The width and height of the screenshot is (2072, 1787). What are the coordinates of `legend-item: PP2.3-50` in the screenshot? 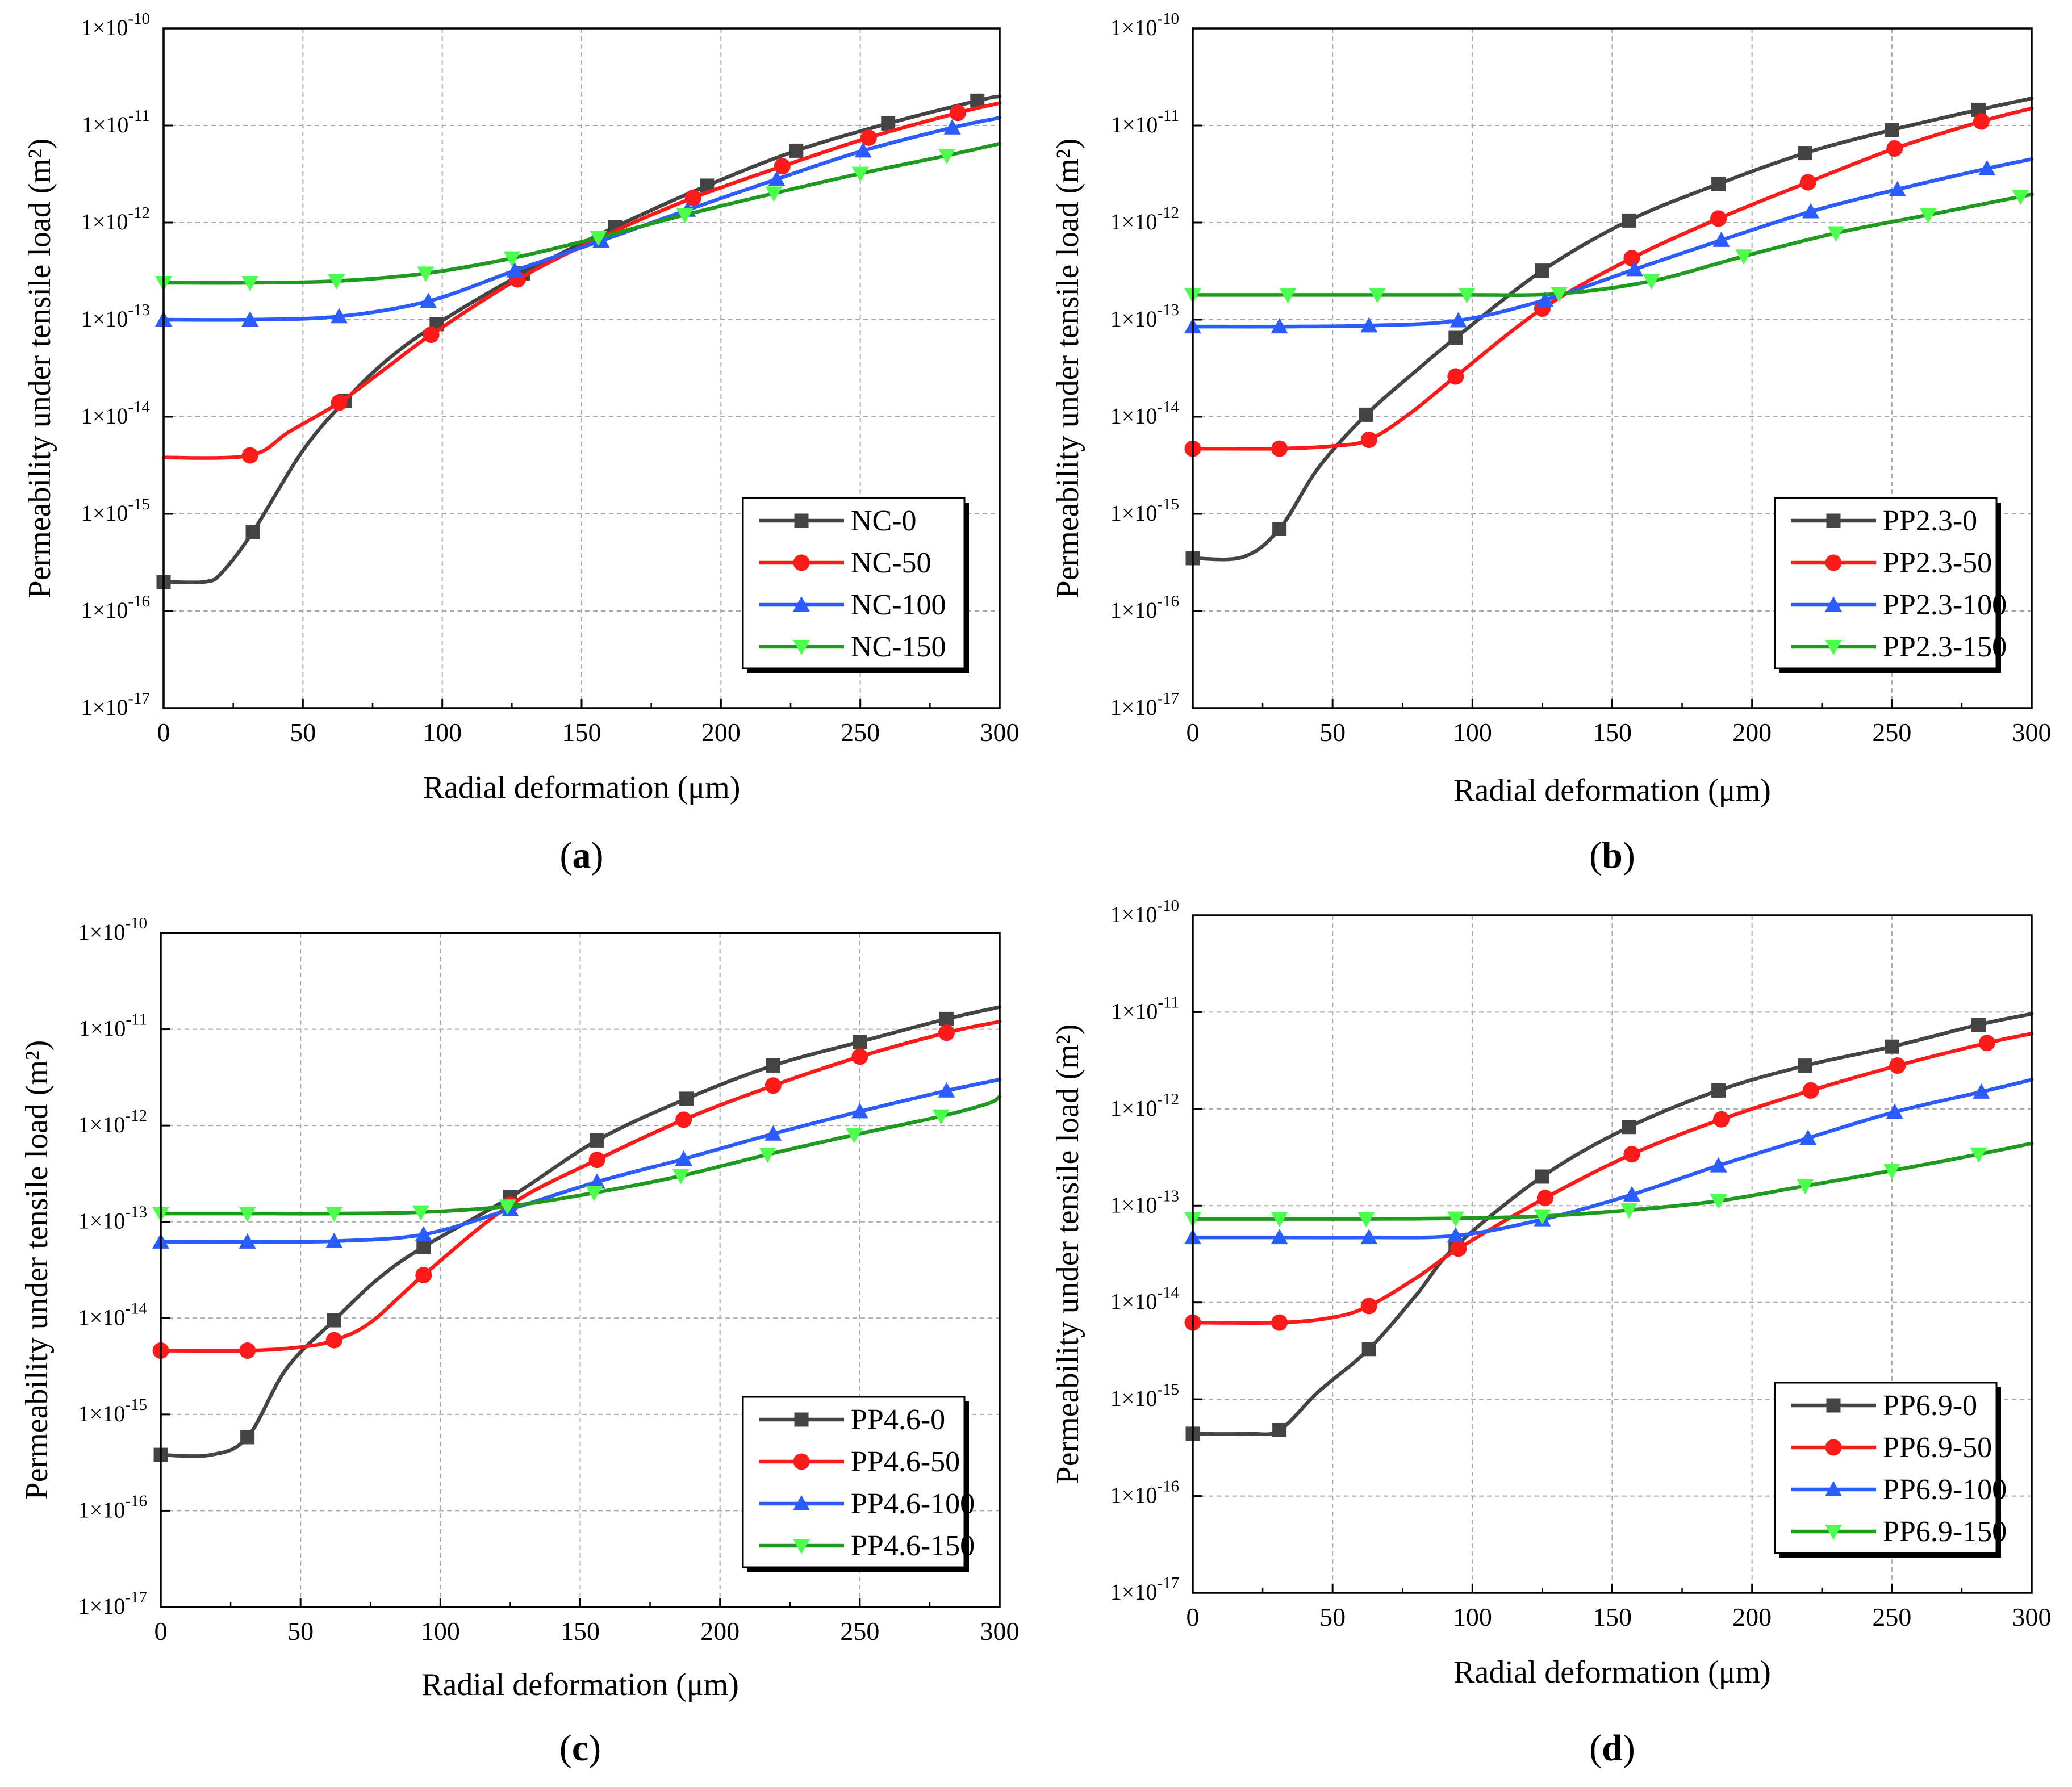 It's located at (1892, 563).